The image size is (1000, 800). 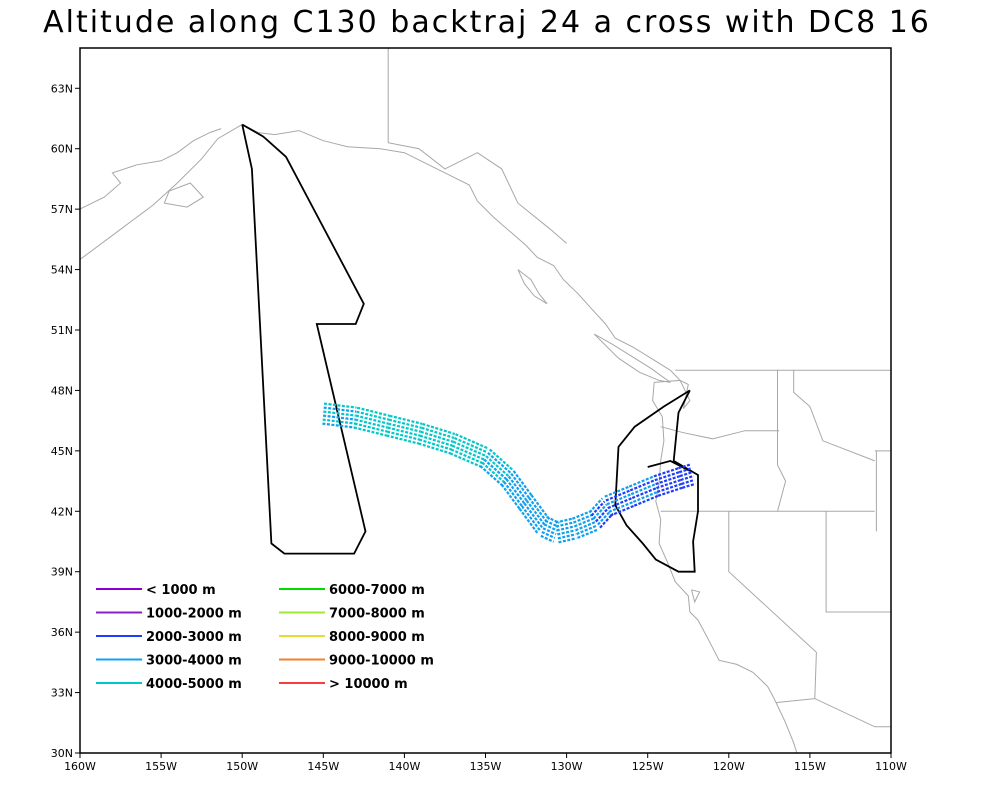 I want to click on legend-label: 6000-7000 m, so click(x=377, y=590).